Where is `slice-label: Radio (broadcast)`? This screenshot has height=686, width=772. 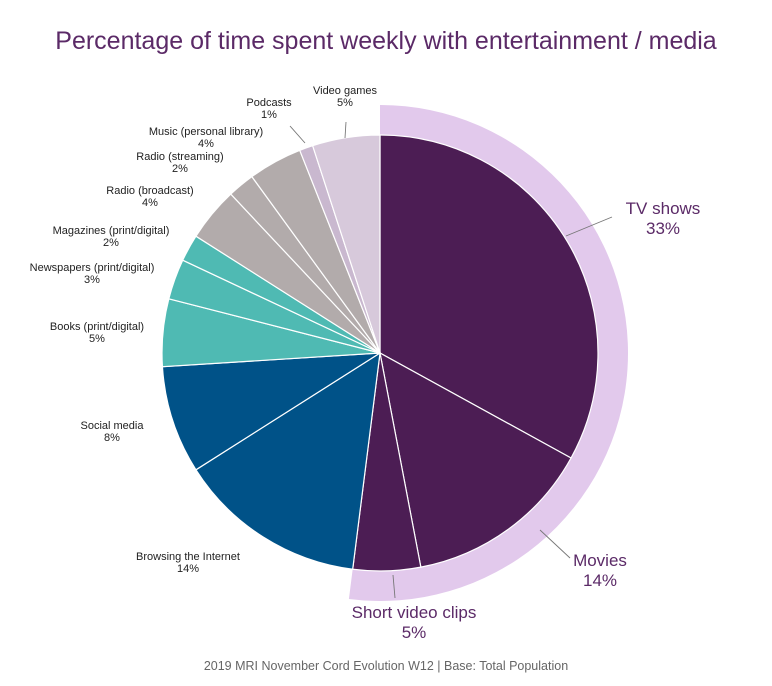
slice-label: Radio (broadcast) is located at coordinates (149, 191).